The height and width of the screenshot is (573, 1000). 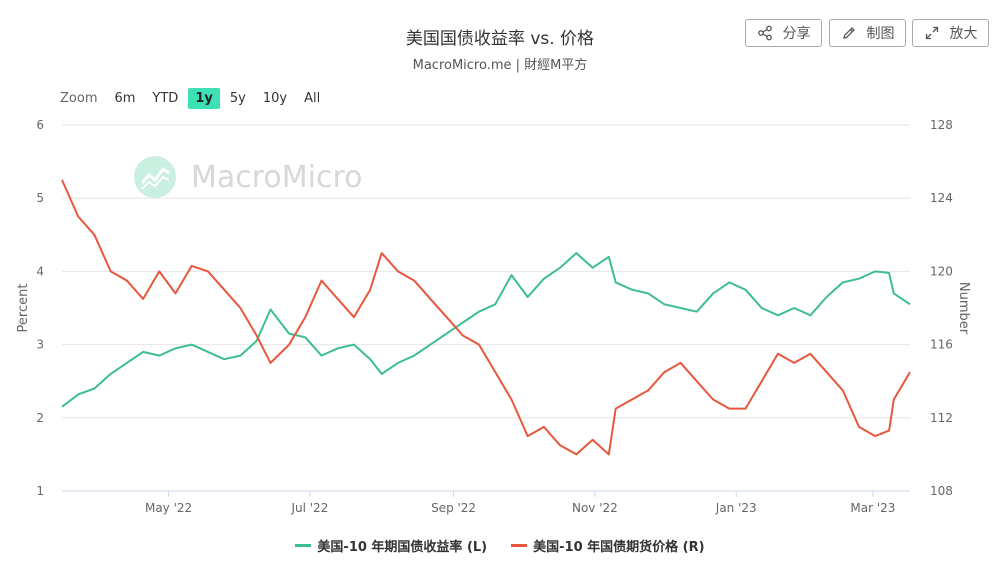 What do you see at coordinates (941, 125) in the screenshot?
I see `y-right-tick-label: 128` at bounding box center [941, 125].